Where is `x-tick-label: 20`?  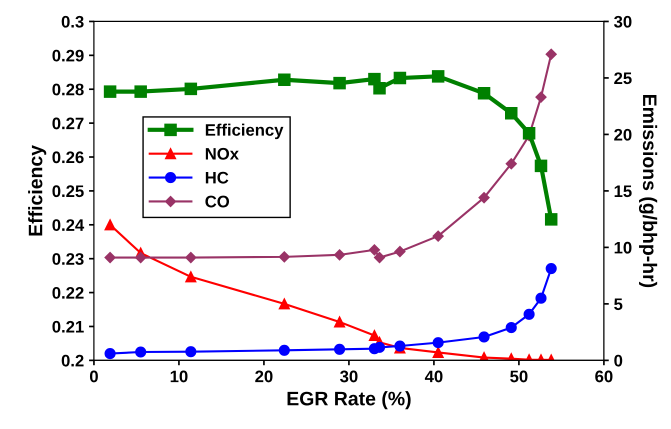
x-tick-label: 20 is located at coordinates (264, 376).